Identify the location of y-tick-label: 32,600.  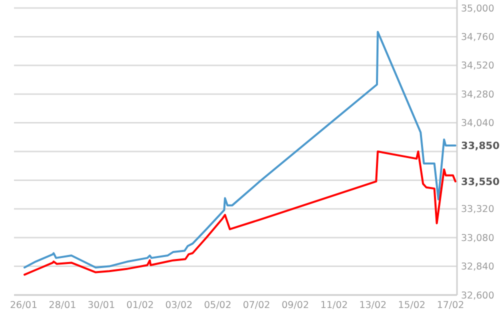
(477, 296).